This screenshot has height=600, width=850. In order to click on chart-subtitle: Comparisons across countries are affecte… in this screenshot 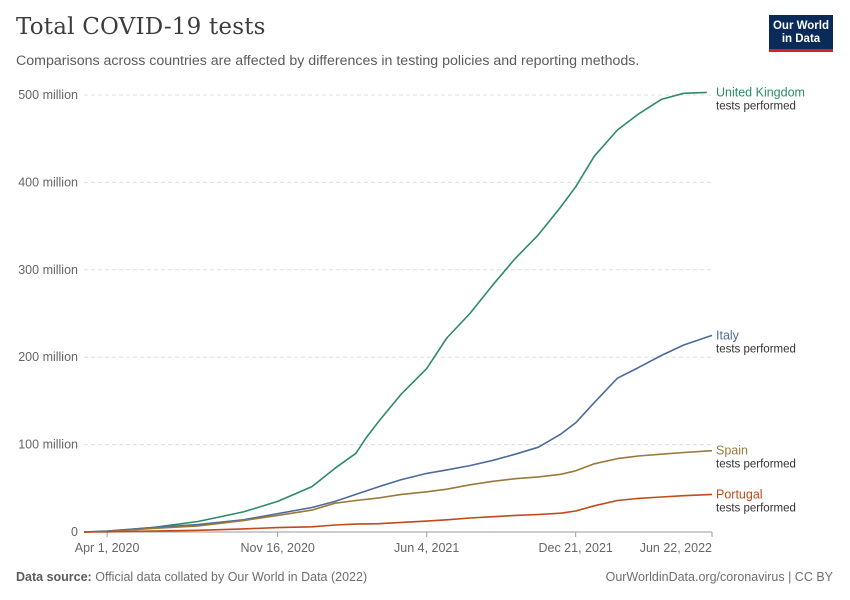, I will do `click(328, 61)`.